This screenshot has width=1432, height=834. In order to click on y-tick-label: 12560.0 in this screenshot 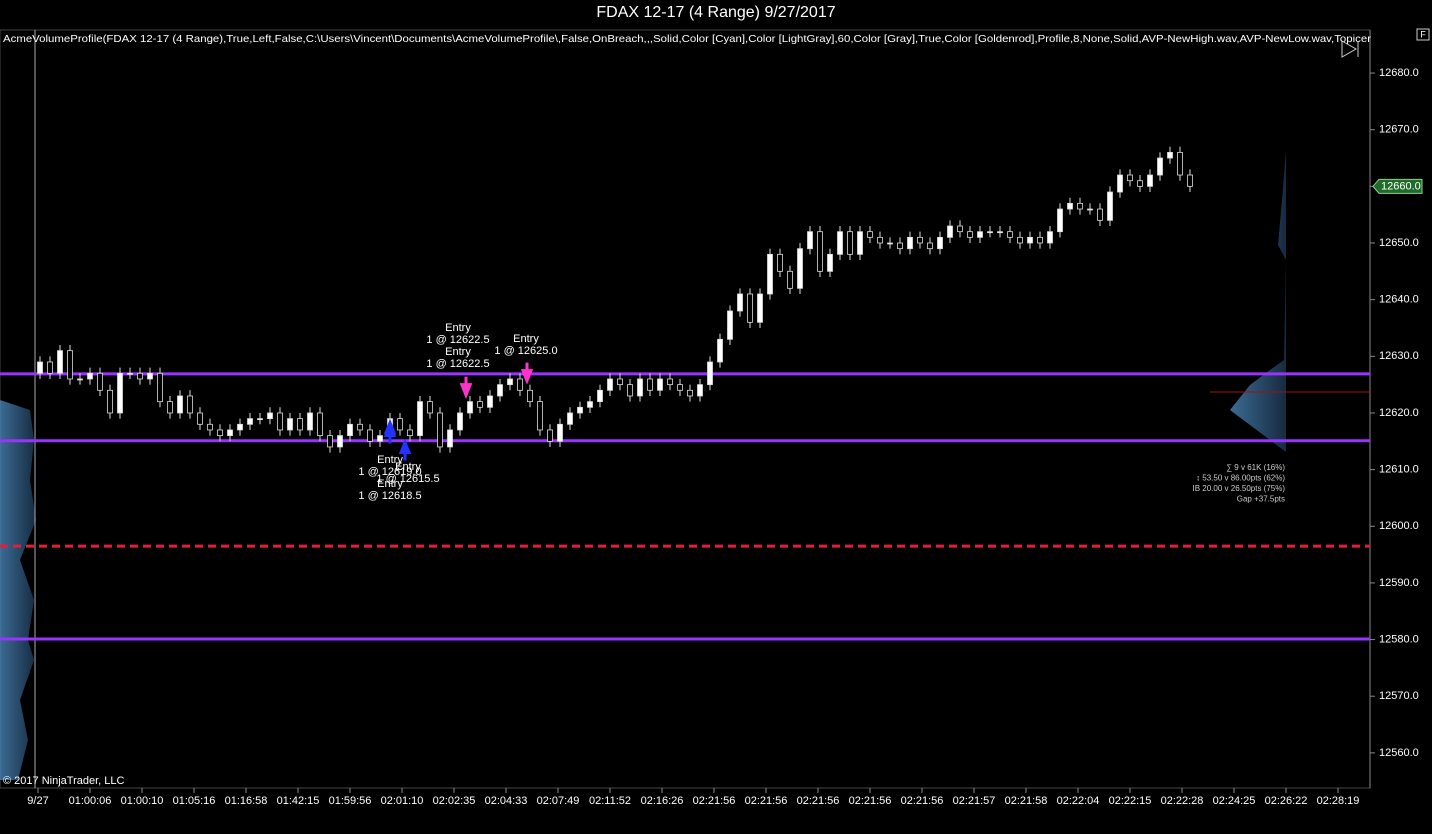, I will do `click(1399, 753)`.